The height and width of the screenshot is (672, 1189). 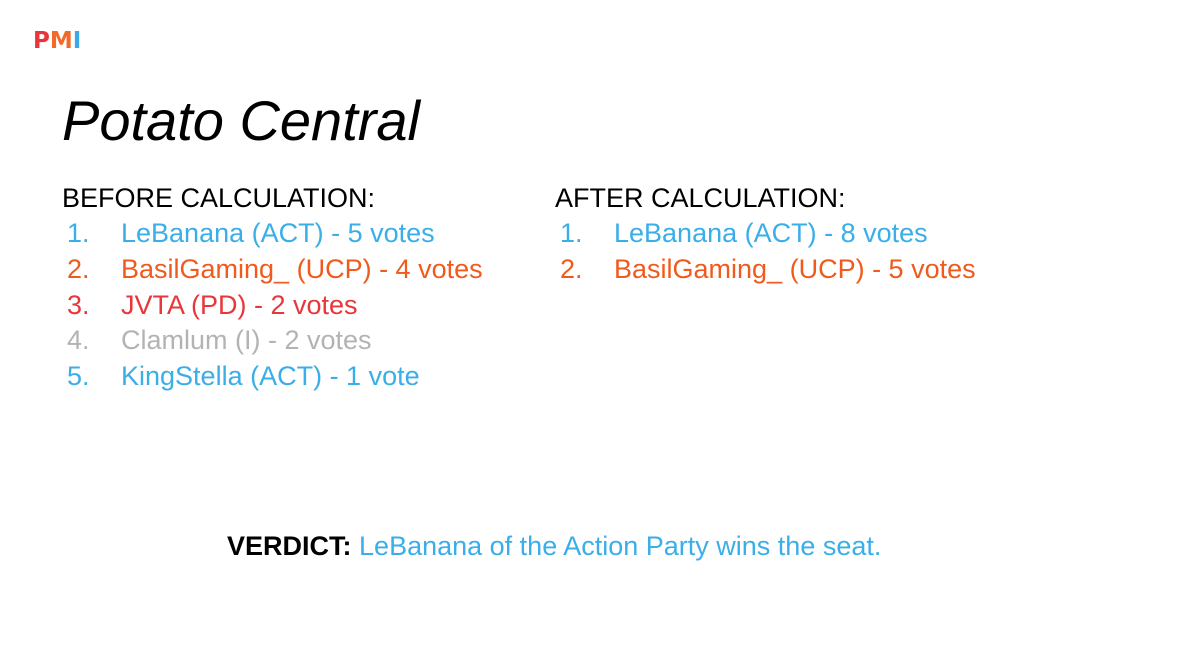 I want to click on logo-letter-m: M, so click(x=61, y=41).